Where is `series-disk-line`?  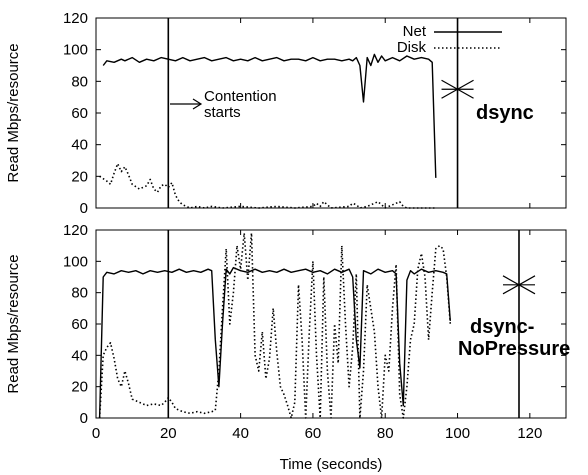 series-disk-line is located at coordinates (267, 185).